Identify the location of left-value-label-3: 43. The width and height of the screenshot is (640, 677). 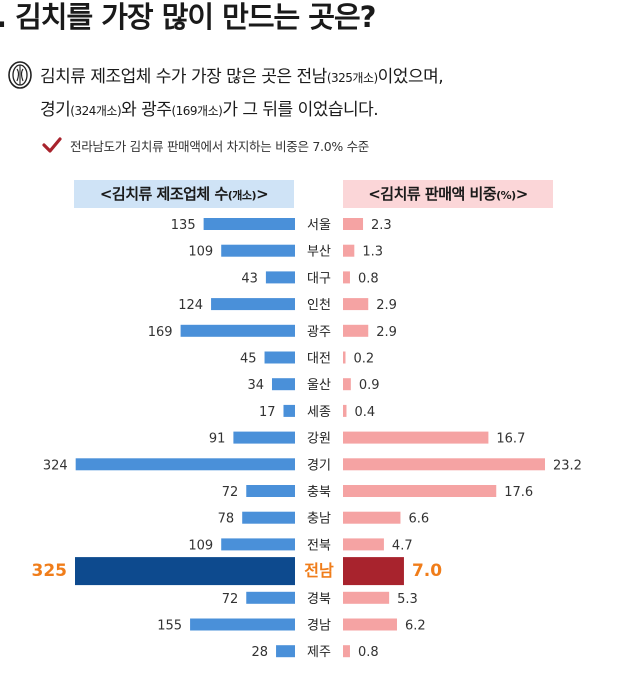
(249, 278).